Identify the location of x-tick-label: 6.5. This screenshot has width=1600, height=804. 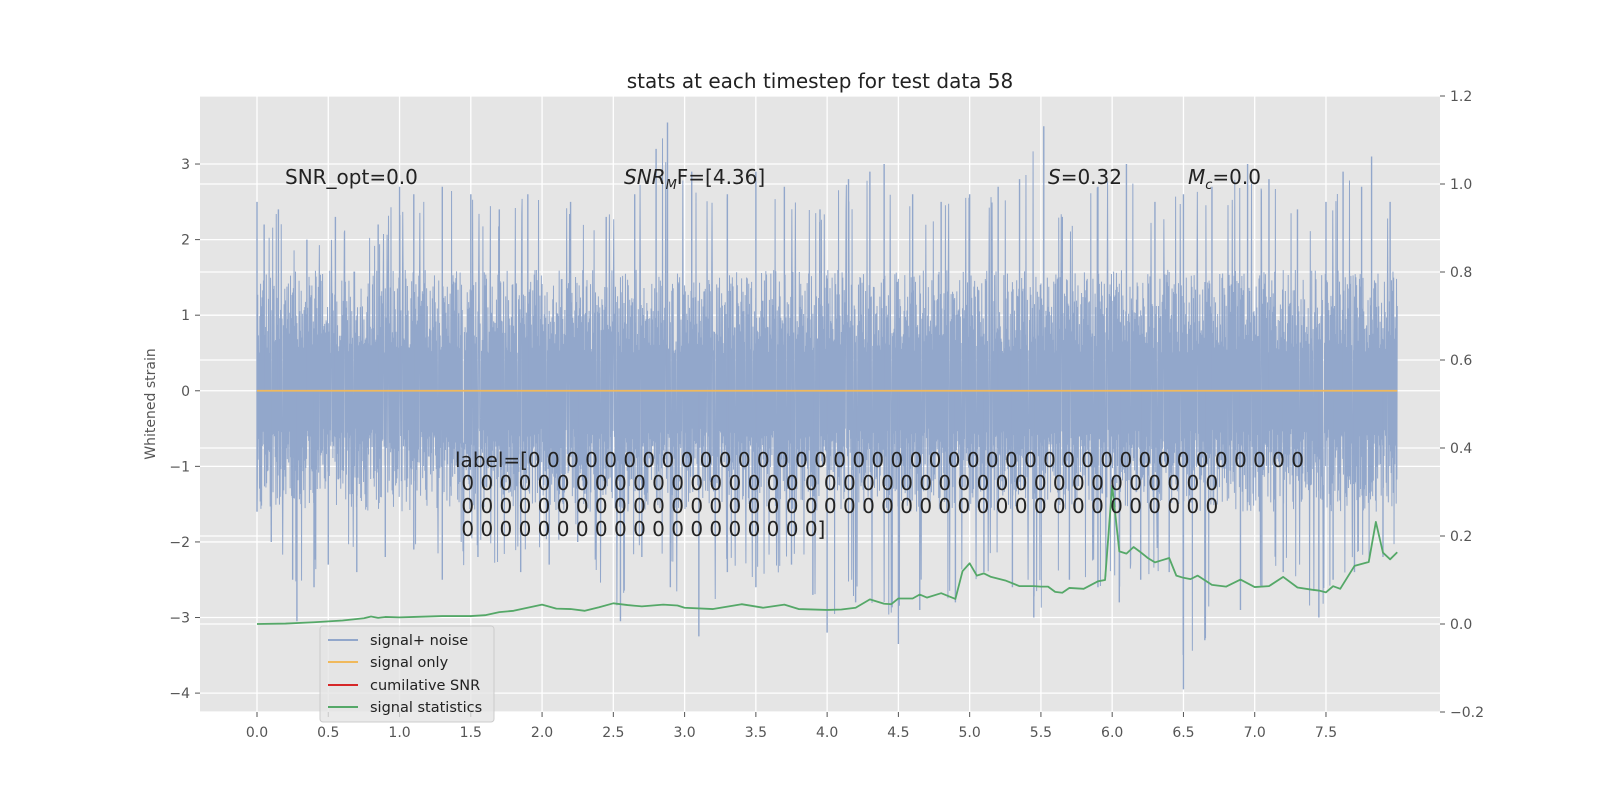
(1183, 733).